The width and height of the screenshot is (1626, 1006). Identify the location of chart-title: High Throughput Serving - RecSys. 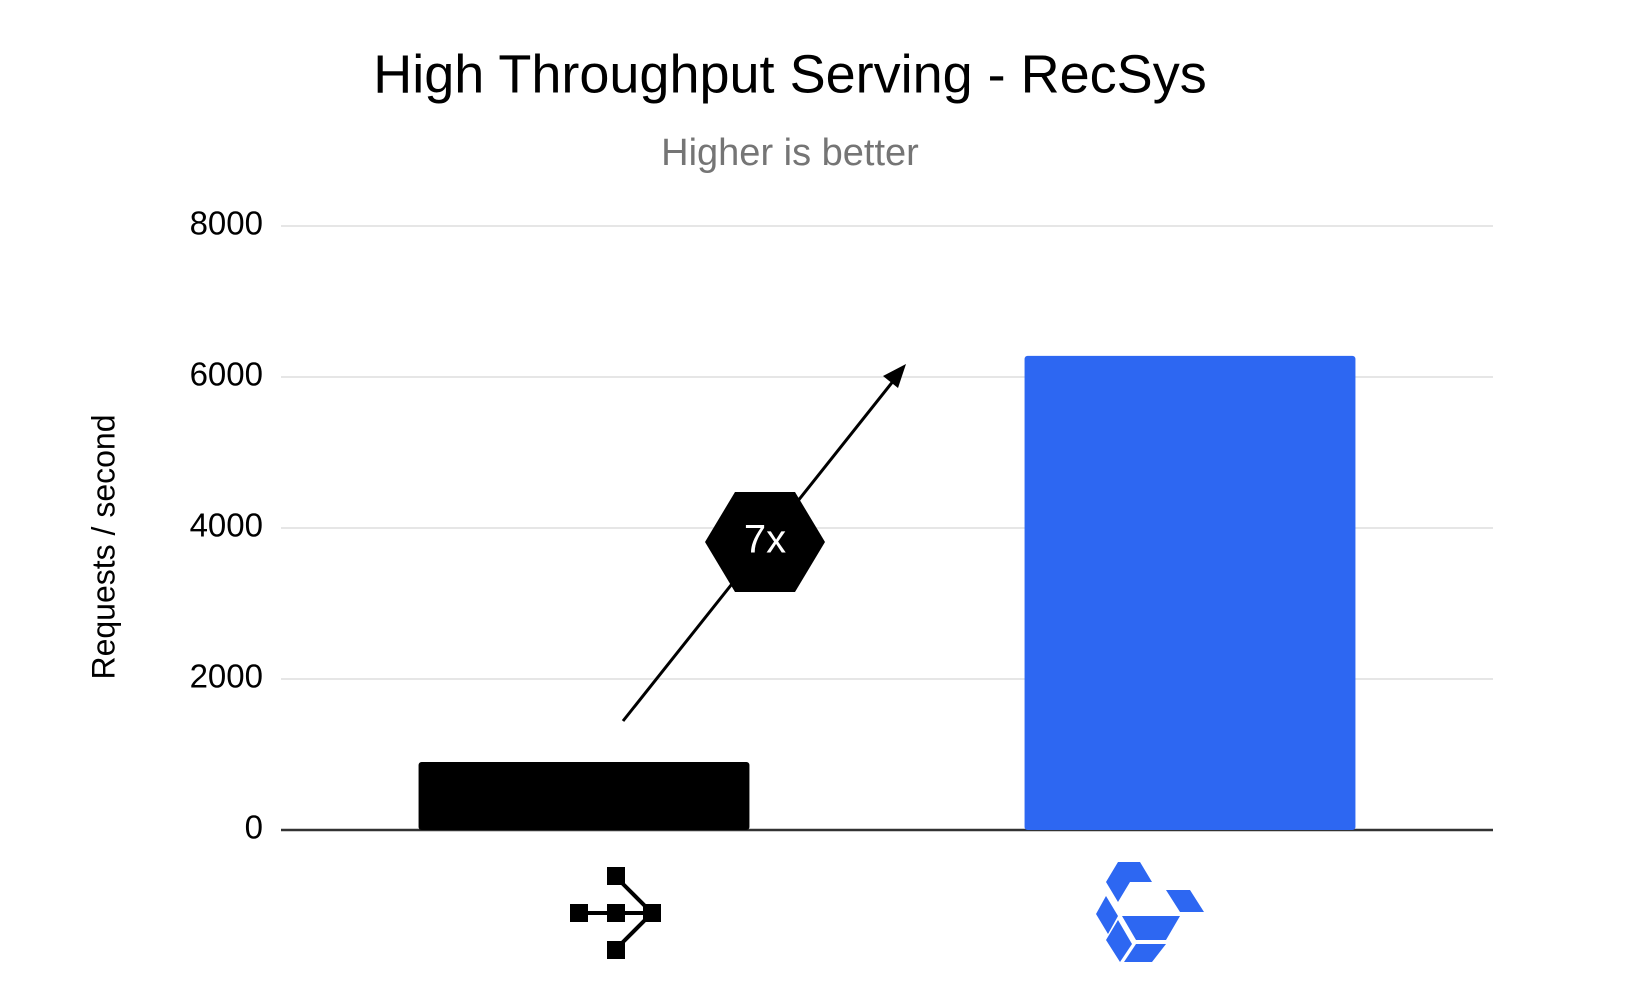
(789, 74).